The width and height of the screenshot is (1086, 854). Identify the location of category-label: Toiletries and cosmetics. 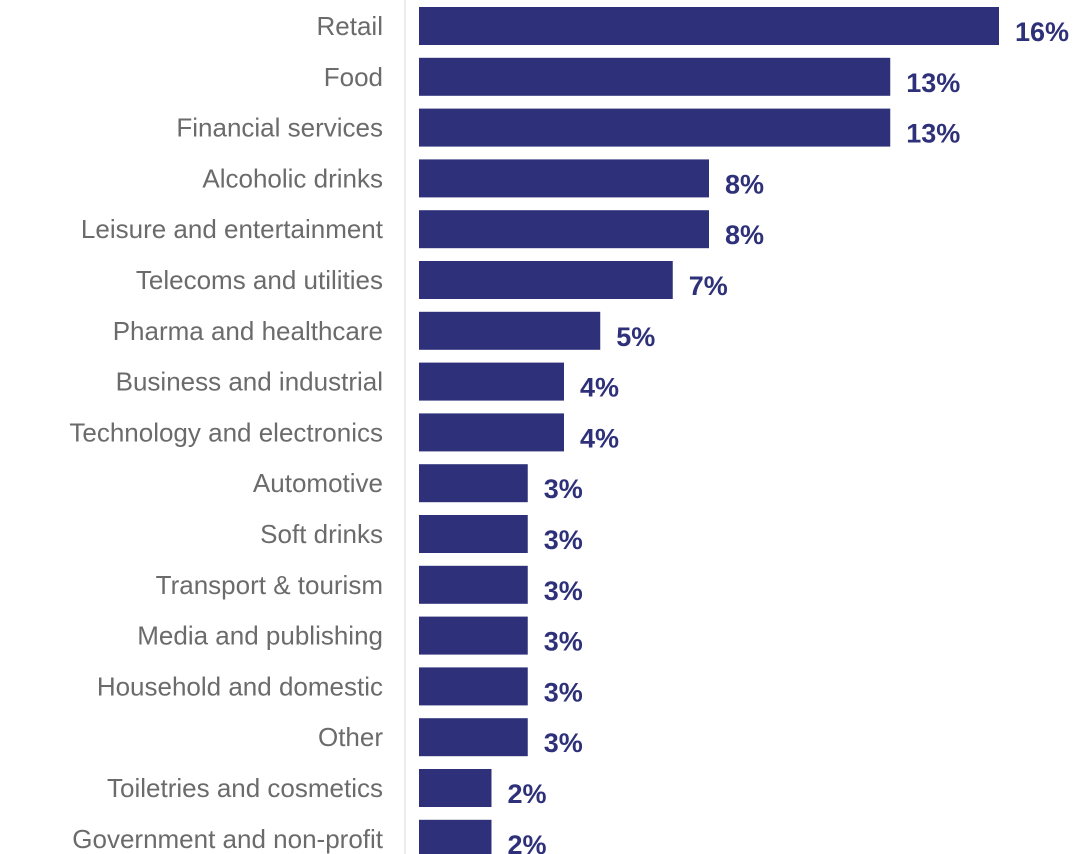
(245, 788).